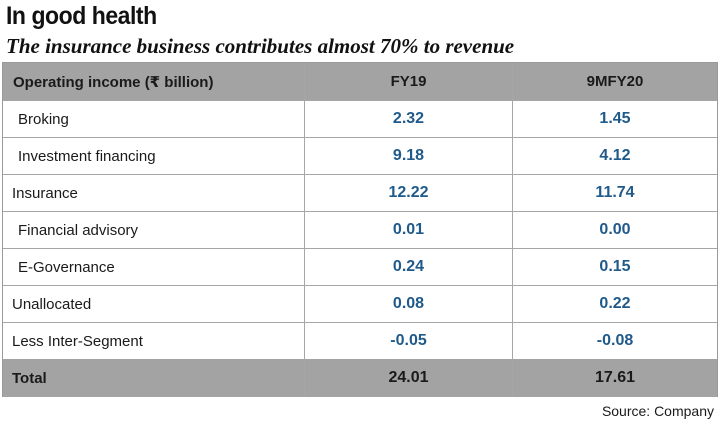  What do you see at coordinates (154, 193) in the screenshot?
I see `row-label: Insurance` at bounding box center [154, 193].